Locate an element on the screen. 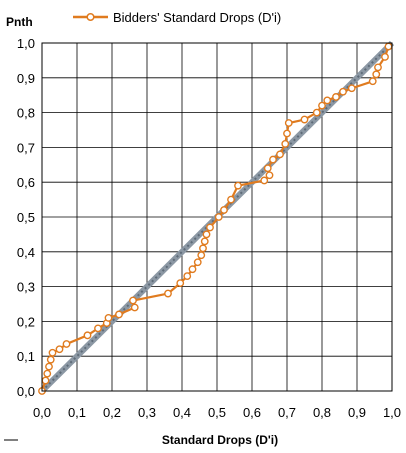 Image resolution: width=406 pixels, height=453 pixels. x-tick-label: 0,3 is located at coordinates (147, 412).